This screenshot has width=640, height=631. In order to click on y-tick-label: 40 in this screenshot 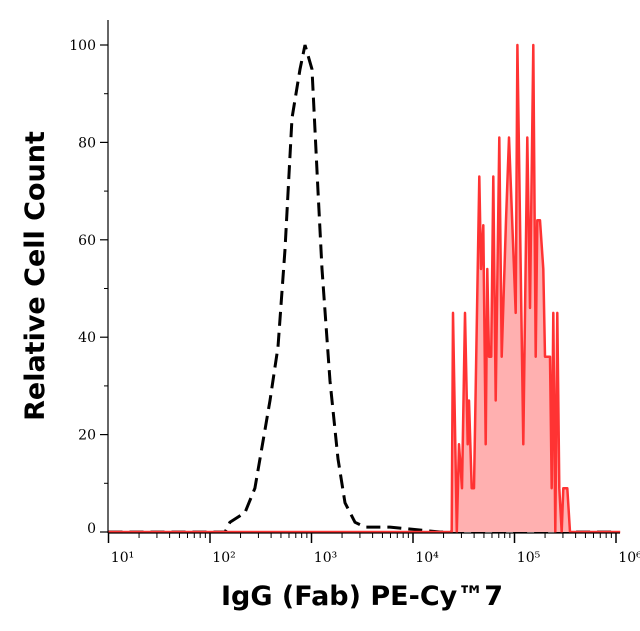, I will do `click(87, 338)`.